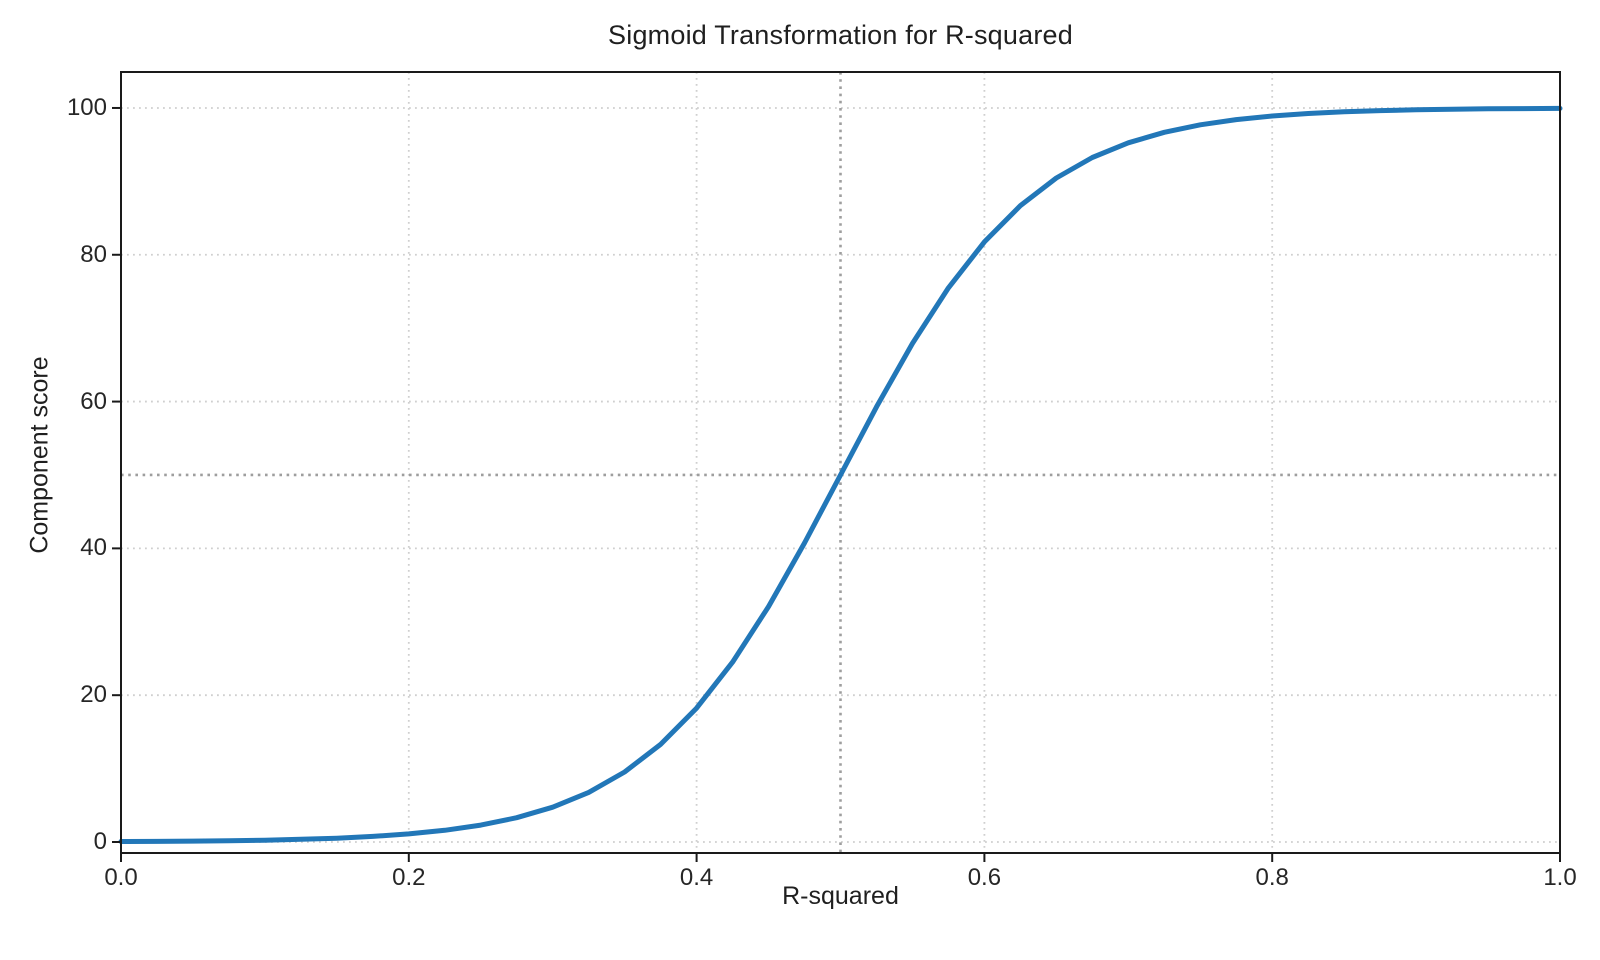 This screenshot has height=960, width=1600. I want to click on y-tick-label: 80, so click(93, 254).